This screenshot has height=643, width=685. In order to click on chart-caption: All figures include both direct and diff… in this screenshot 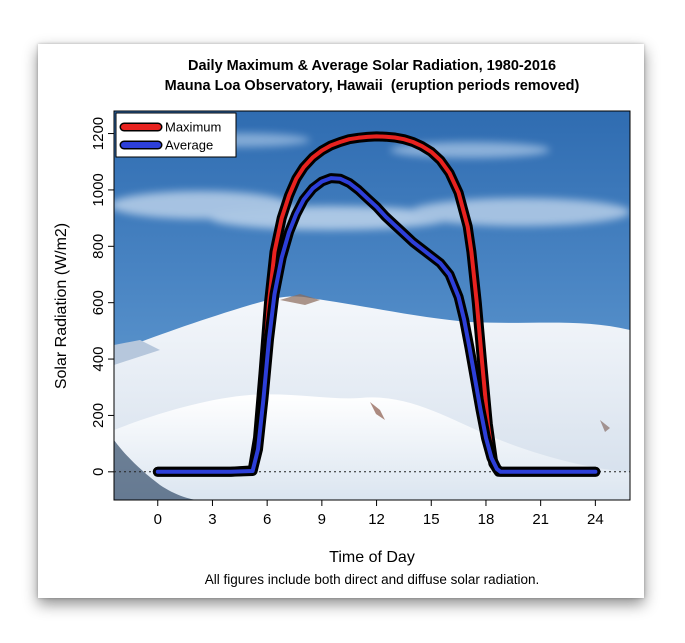, I will do `click(372, 579)`.